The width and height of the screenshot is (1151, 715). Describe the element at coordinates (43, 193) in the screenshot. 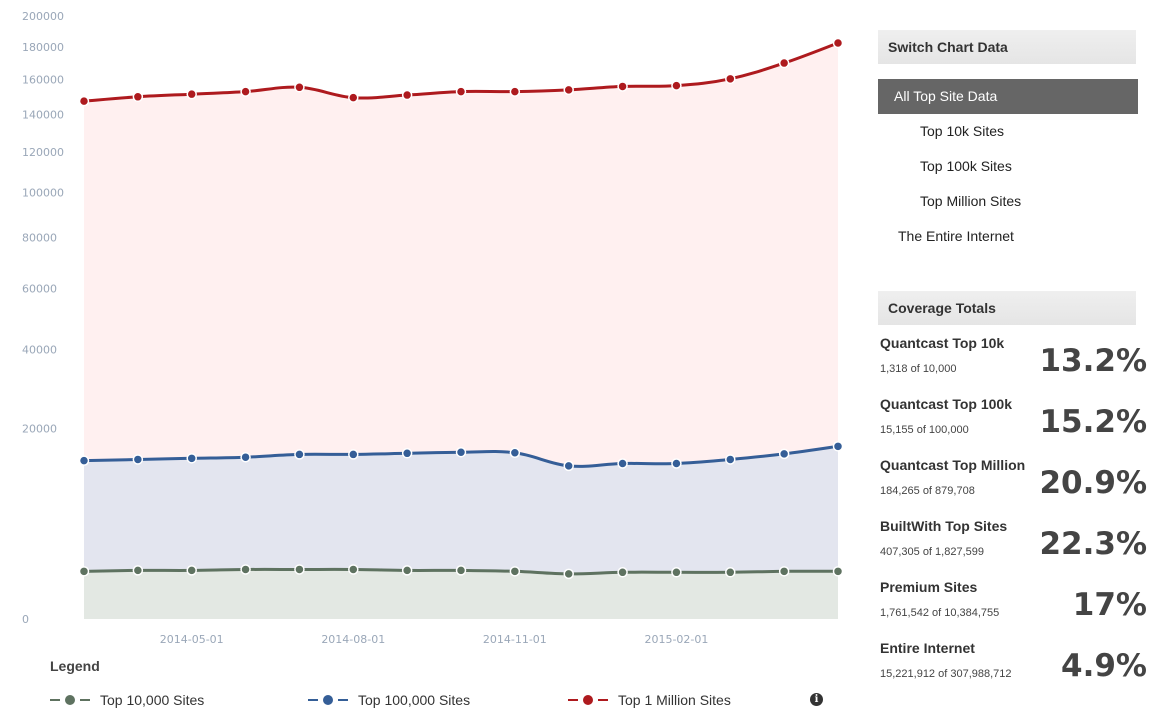

I see `y-tick-label: 100000` at that location.